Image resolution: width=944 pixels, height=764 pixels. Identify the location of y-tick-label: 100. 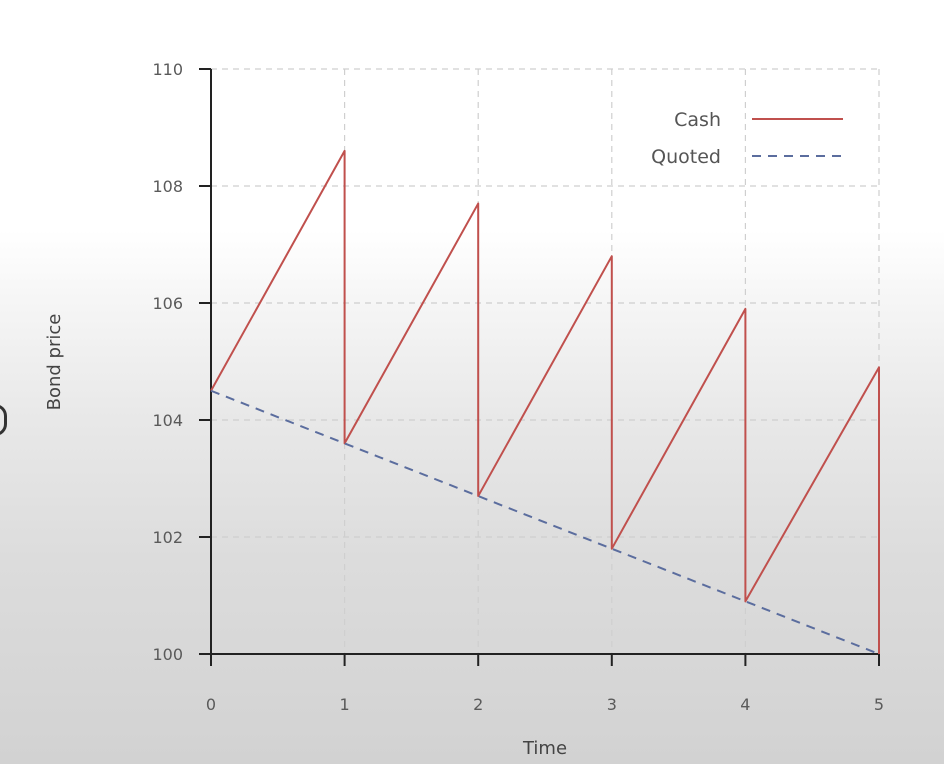
(167, 654).